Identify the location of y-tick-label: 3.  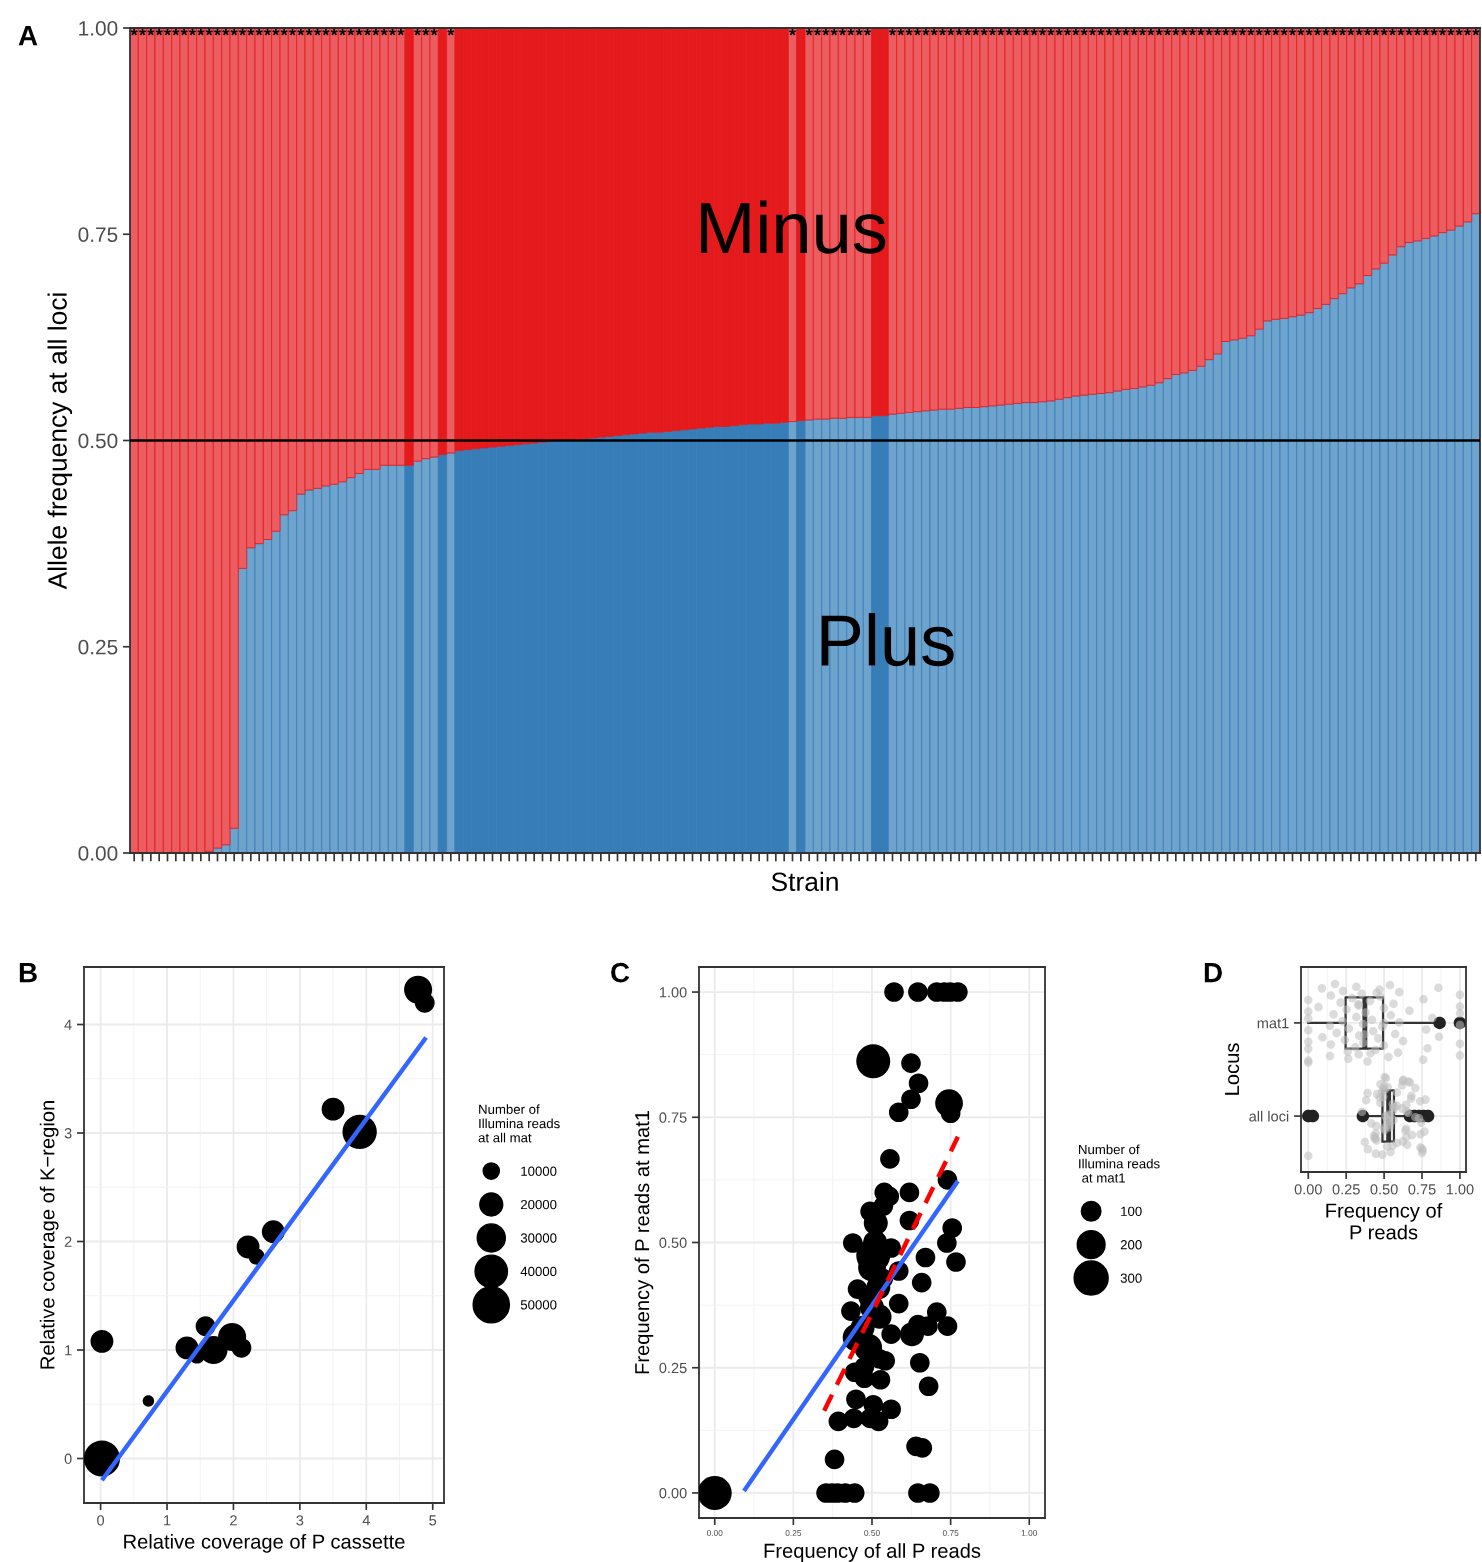
(68, 1133).